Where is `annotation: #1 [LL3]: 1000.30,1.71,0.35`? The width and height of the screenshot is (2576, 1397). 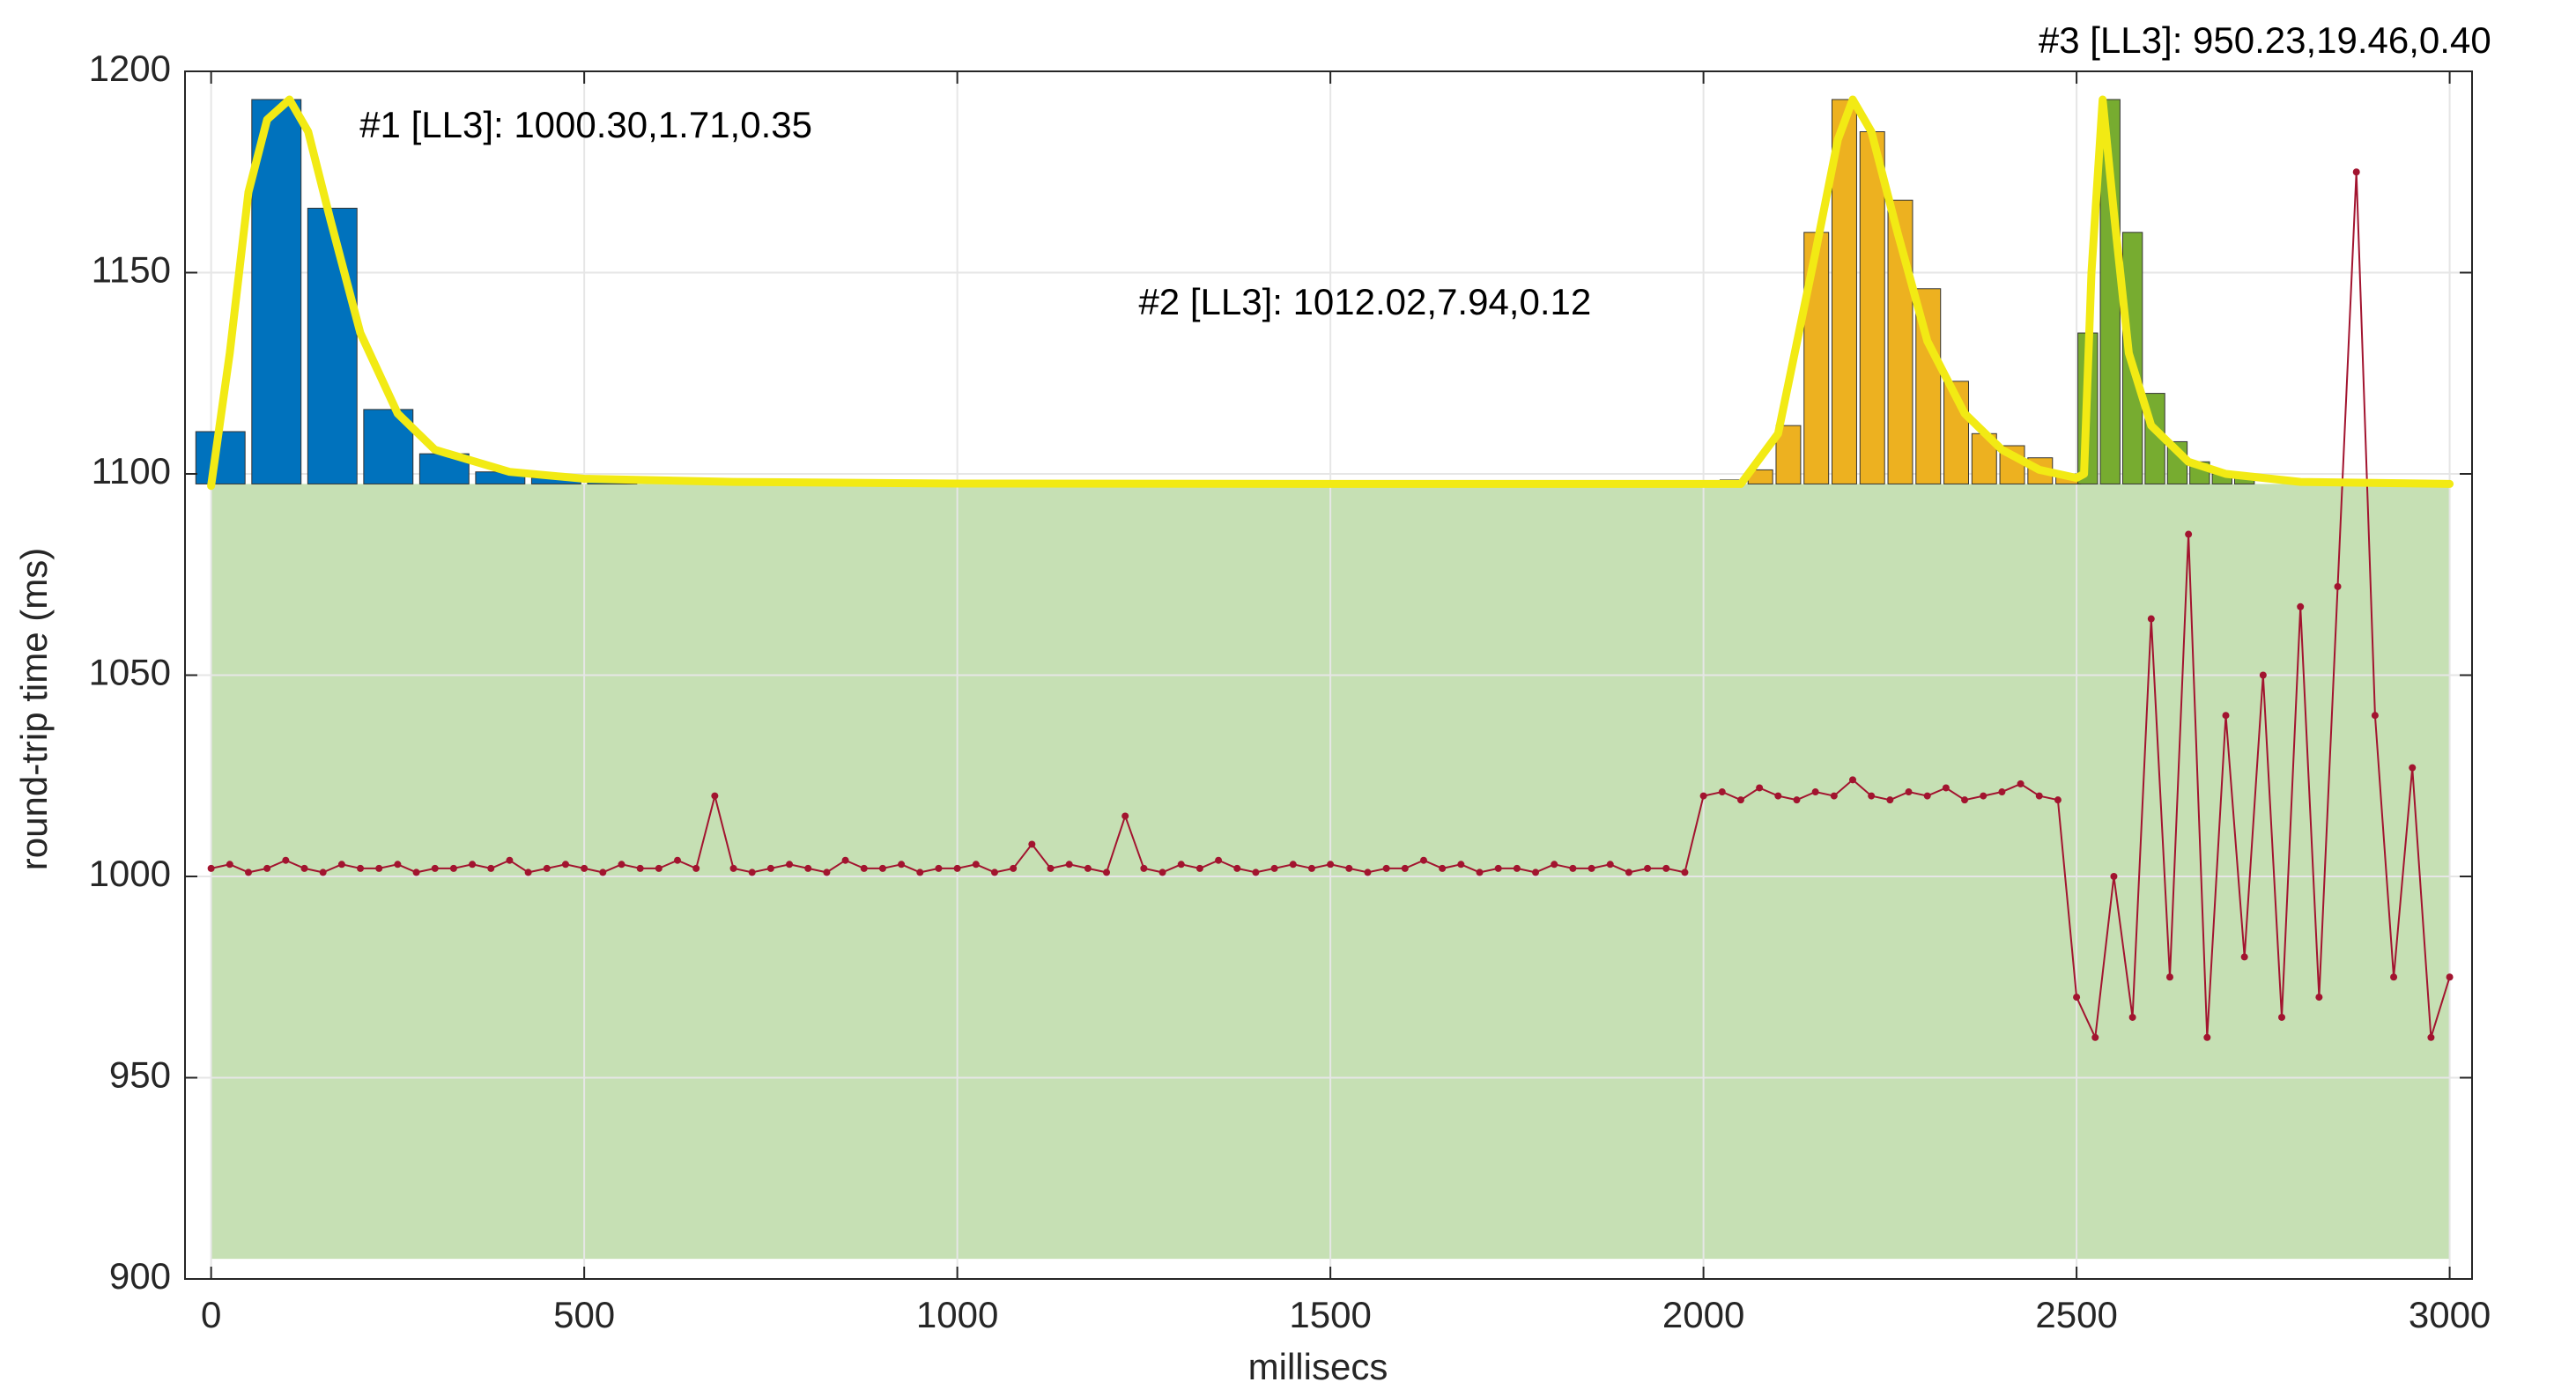
annotation: #1 [LL3]: 1000.30,1.71,0.35 is located at coordinates (586, 125).